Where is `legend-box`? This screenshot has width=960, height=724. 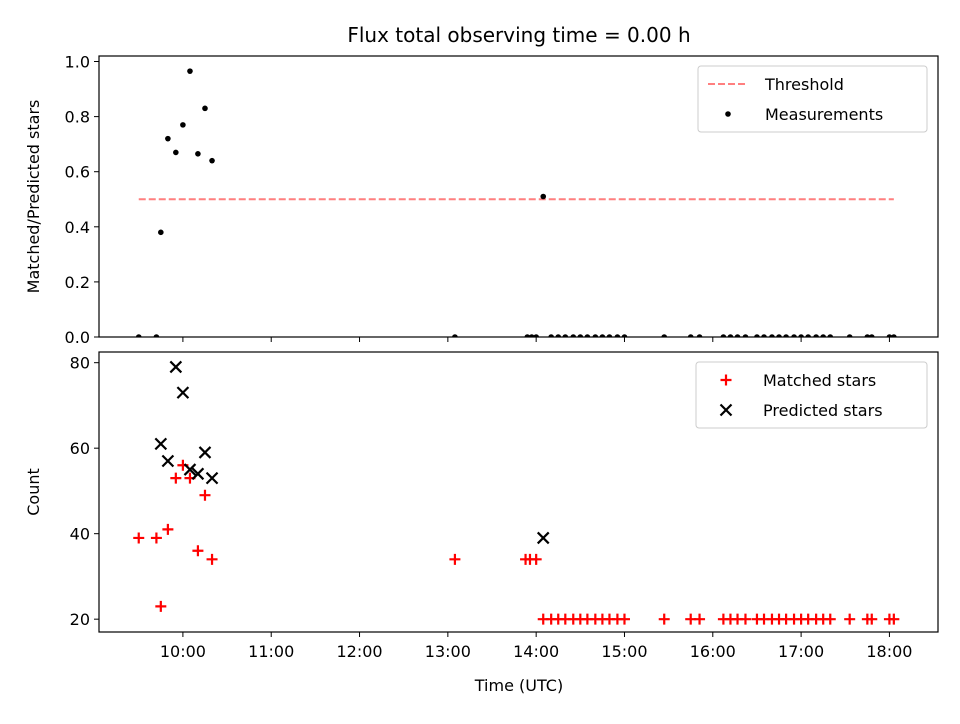
legend-box is located at coordinates (812, 99).